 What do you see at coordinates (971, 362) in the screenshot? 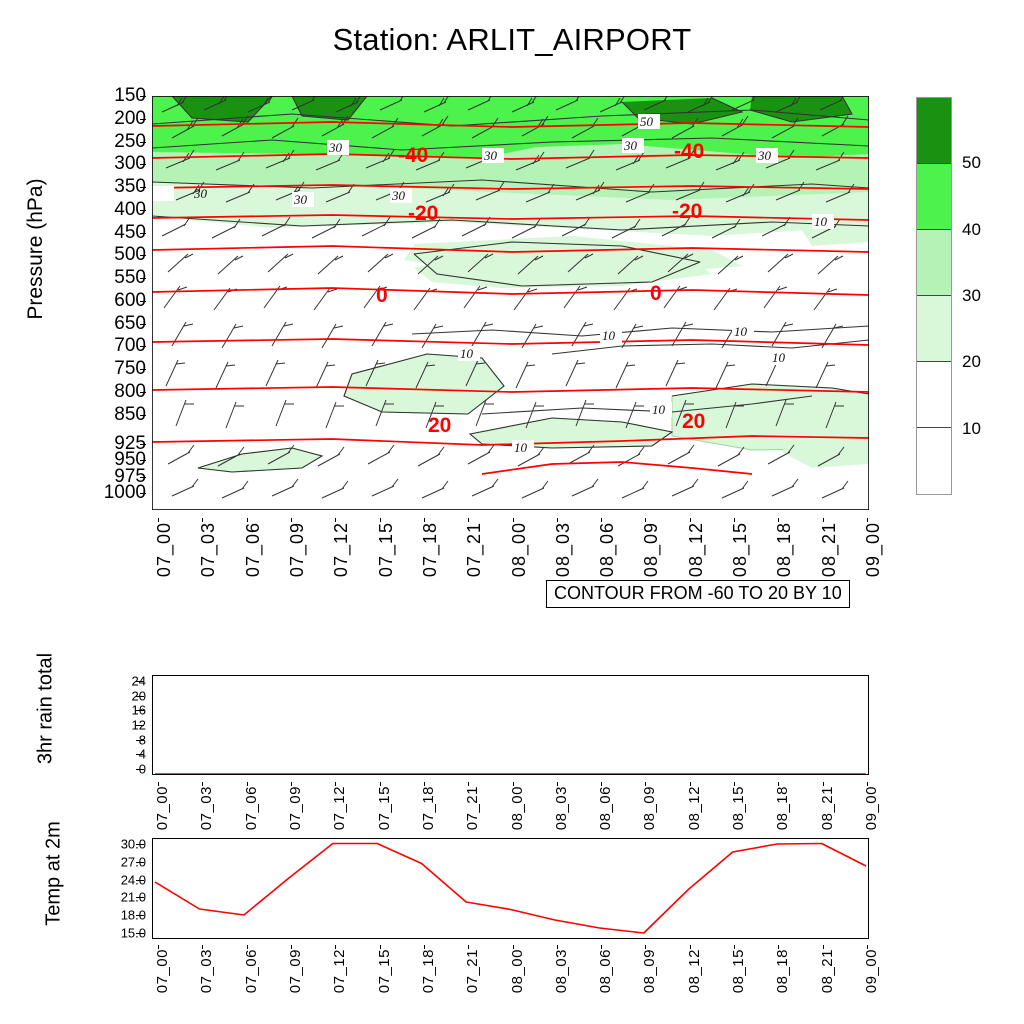
I see `colorbar-tick-label: 20` at bounding box center [971, 362].